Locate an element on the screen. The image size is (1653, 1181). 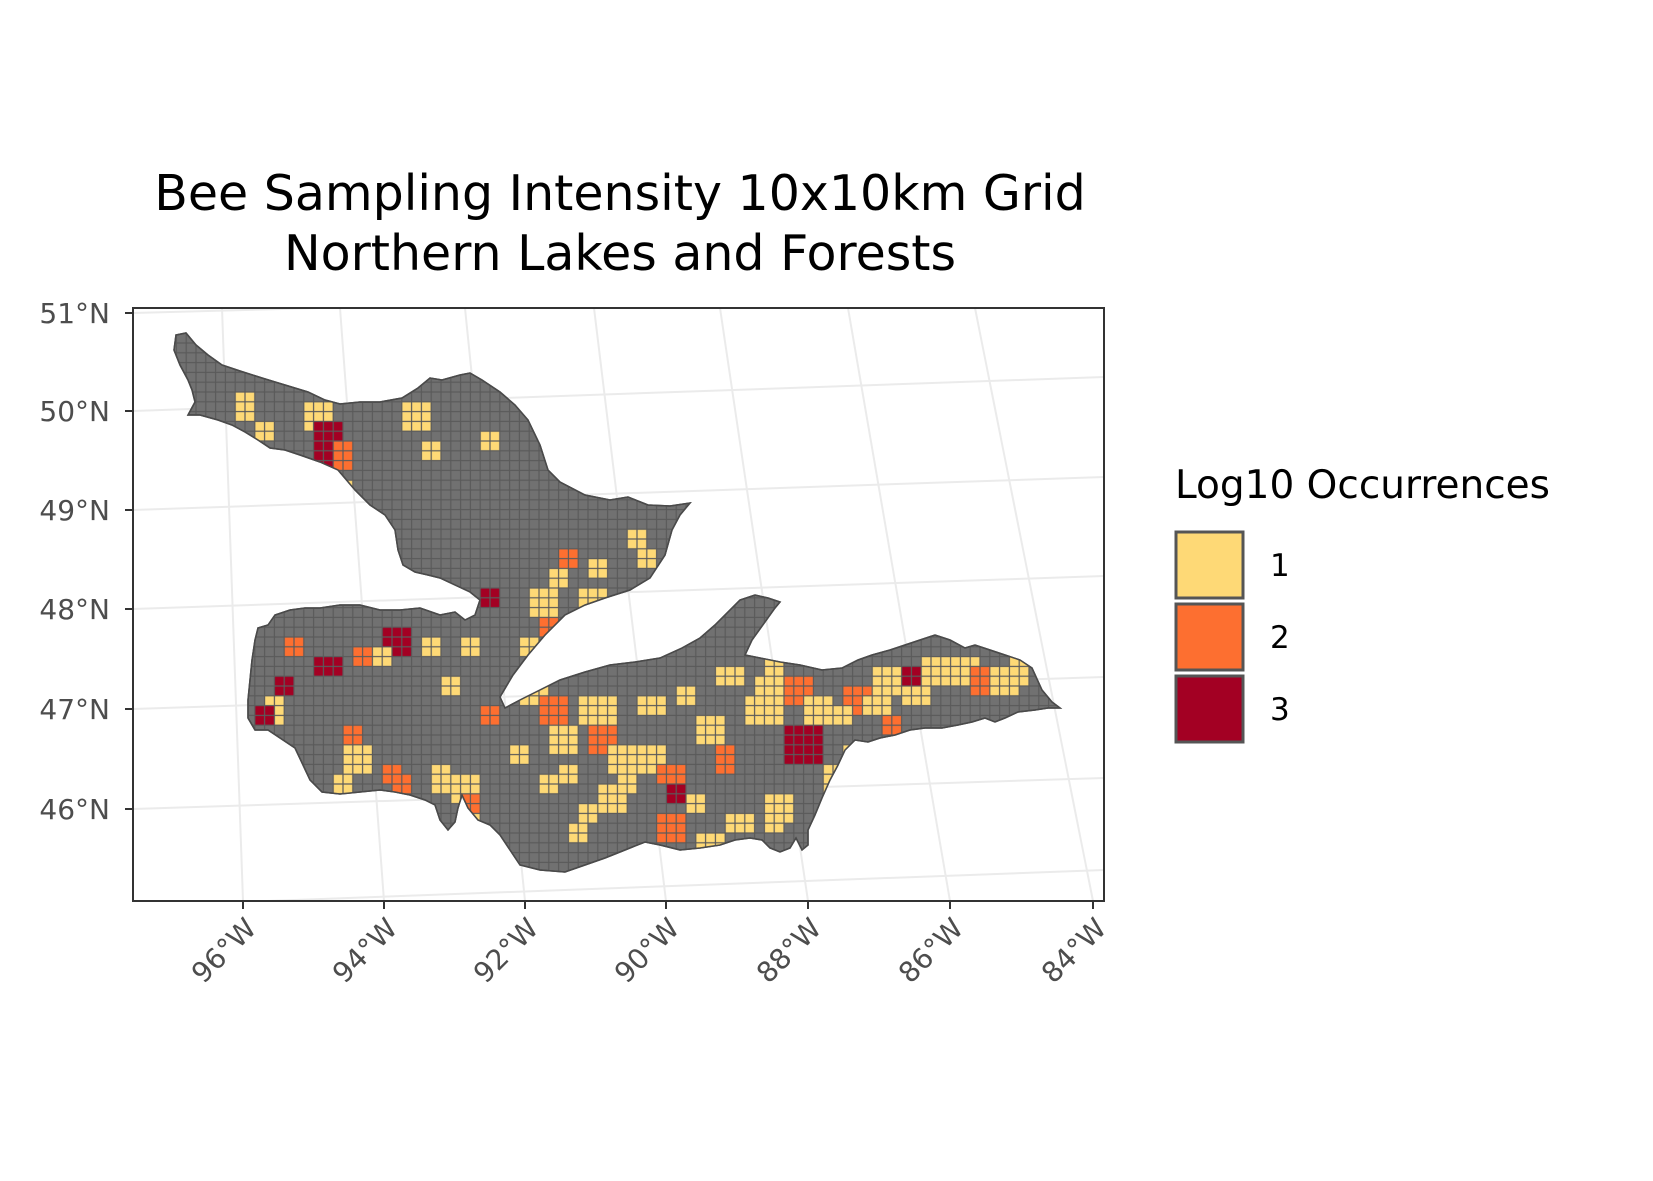
latitude-axis: 51°N 50°N 49°N 48°N 47°N 46°N is located at coordinates (86, 561).